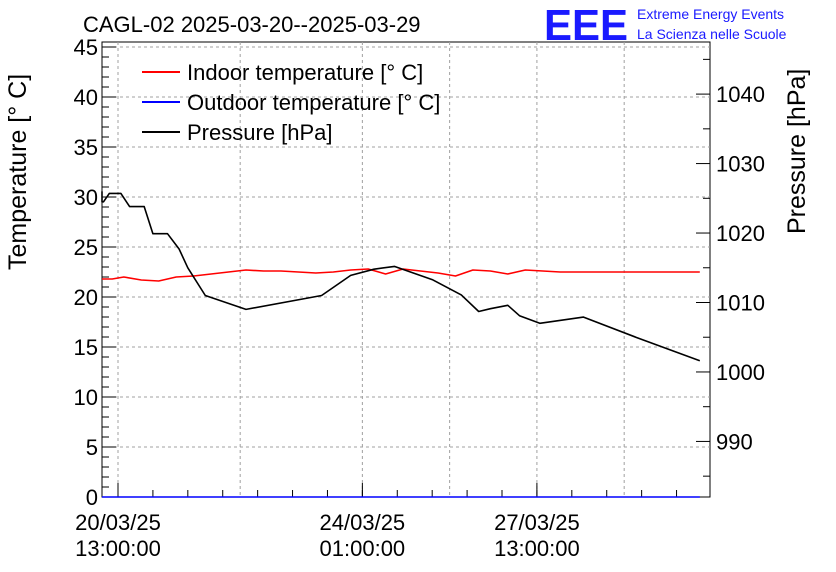 Image resolution: width=836 pixels, height=572 pixels. Describe the element at coordinates (260, 132) in the screenshot. I see `legend-label-pressure: Pressure [hPa]` at that location.